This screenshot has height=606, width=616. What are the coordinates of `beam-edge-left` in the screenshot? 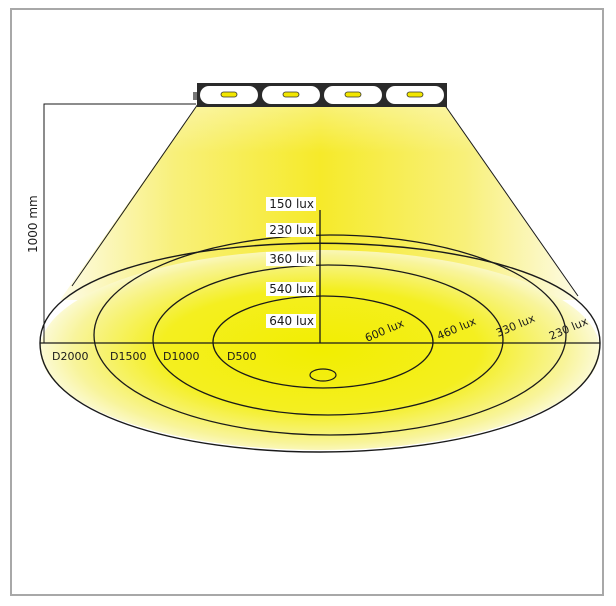 It's located at (135, 195).